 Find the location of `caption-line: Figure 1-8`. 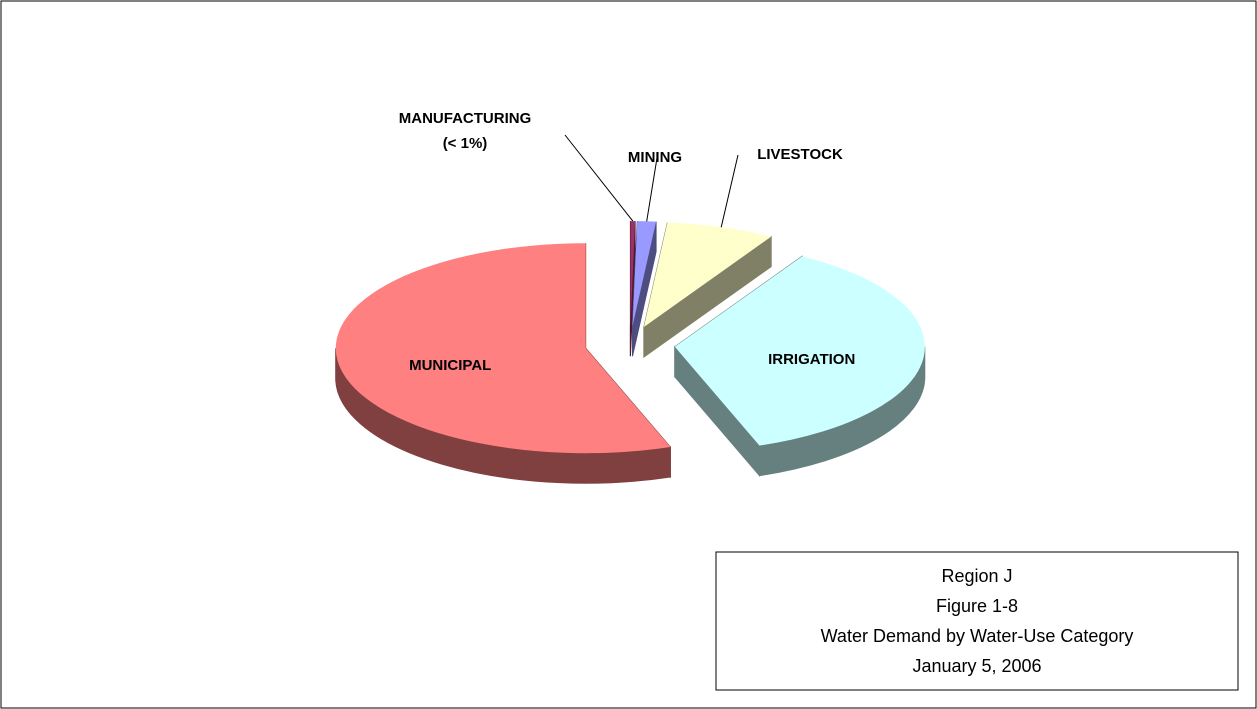

caption-line: Figure 1-8 is located at coordinates (977, 606).